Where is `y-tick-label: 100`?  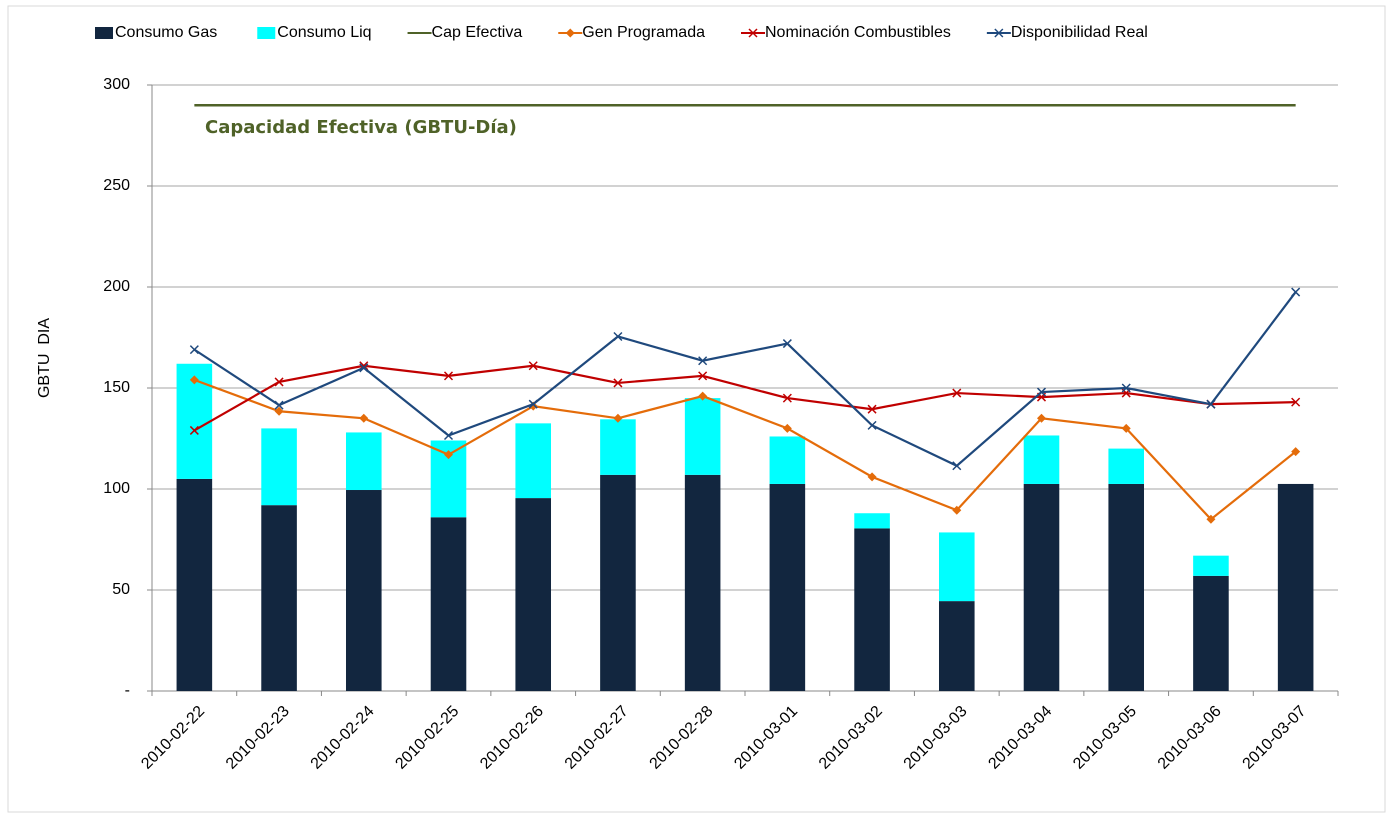 y-tick-label: 100 is located at coordinates (116, 488).